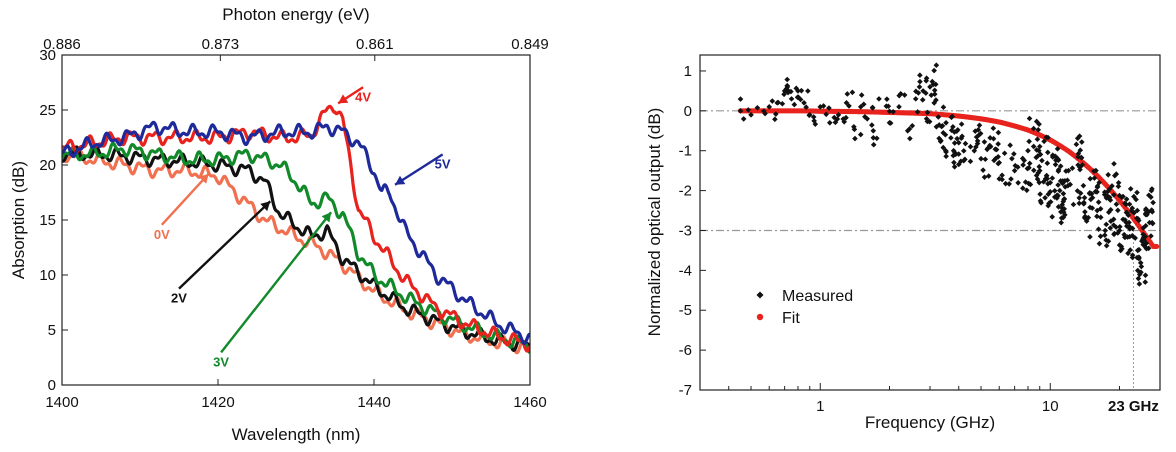 This screenshot has width=1176, height=452. Describe the element at coordinates (804, 307) in the screenshot. I see `right-legend: Measured Fit` at that location.